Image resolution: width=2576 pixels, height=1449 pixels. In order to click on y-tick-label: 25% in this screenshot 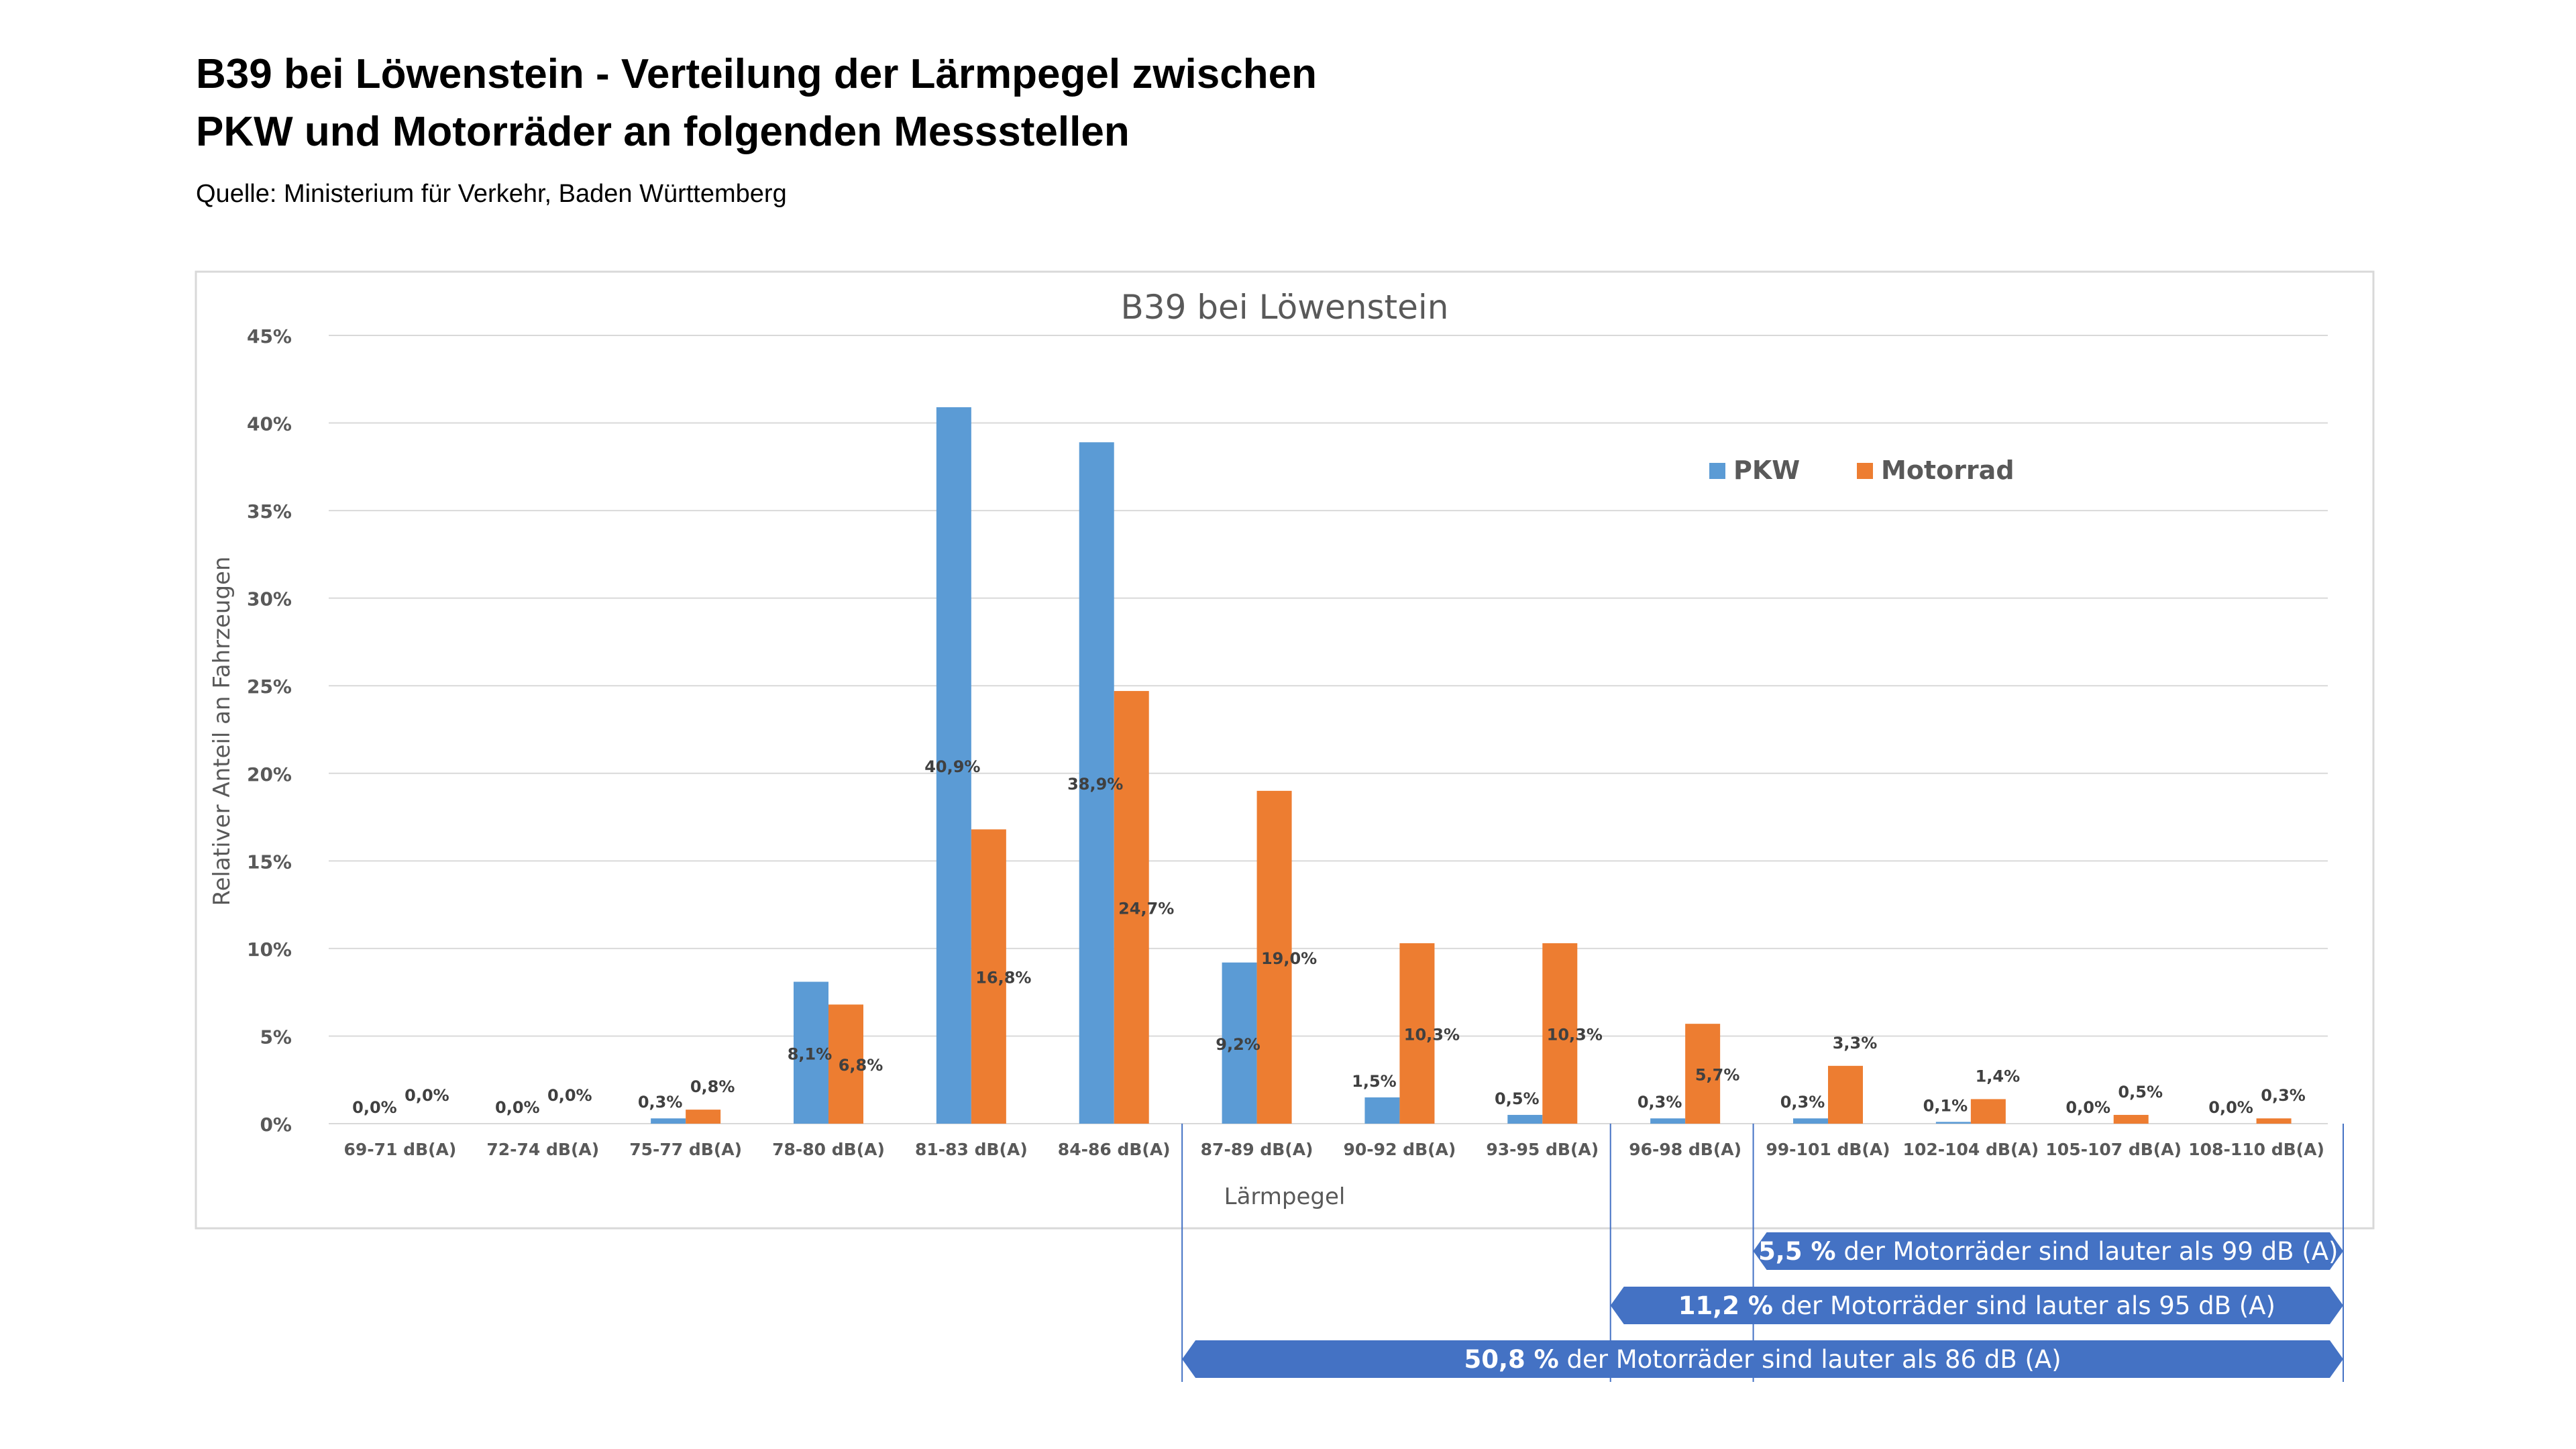, I will do `click(269, 687)`.